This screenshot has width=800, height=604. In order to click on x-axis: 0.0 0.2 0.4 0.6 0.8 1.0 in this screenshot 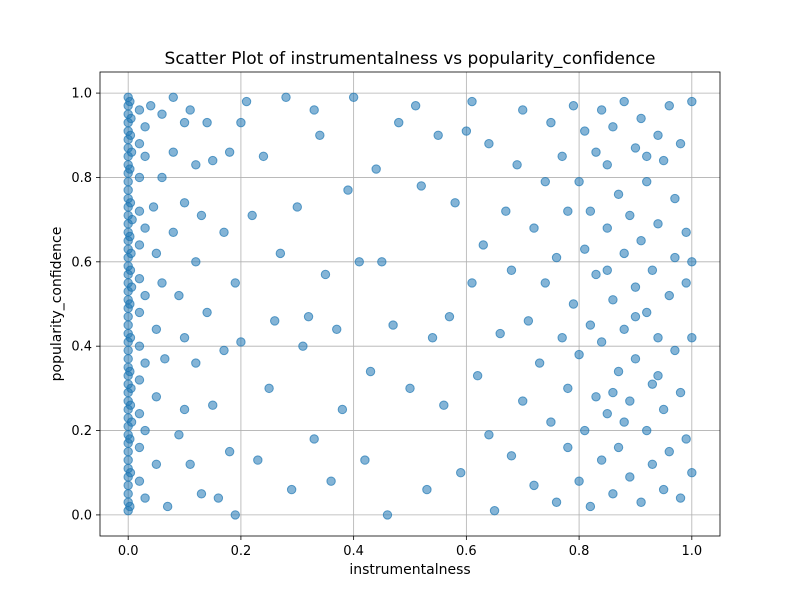, I will do `click(410, 547)`.